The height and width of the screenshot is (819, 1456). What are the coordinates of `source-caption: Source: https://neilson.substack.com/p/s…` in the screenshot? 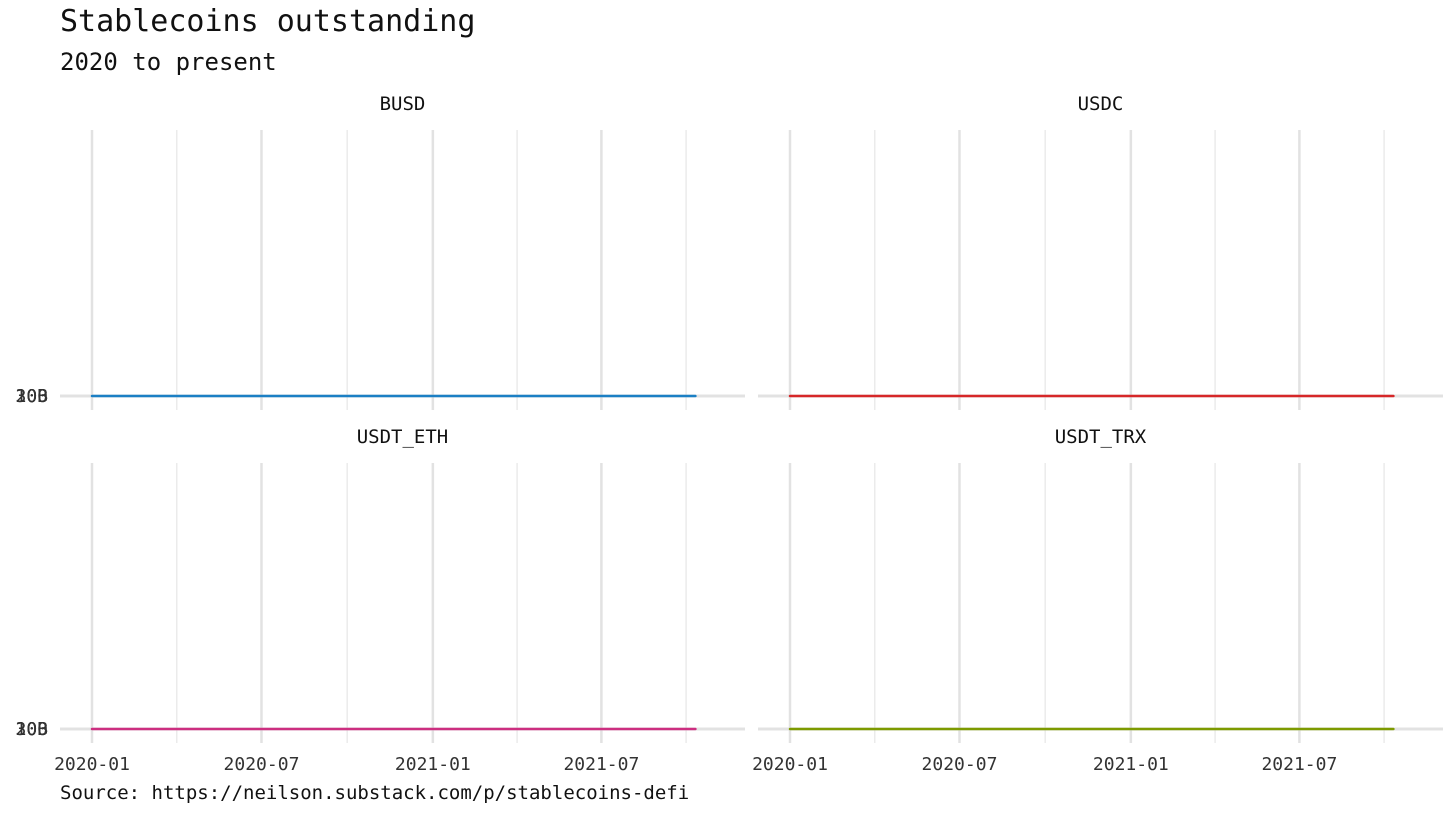 It's located at (375, 793).